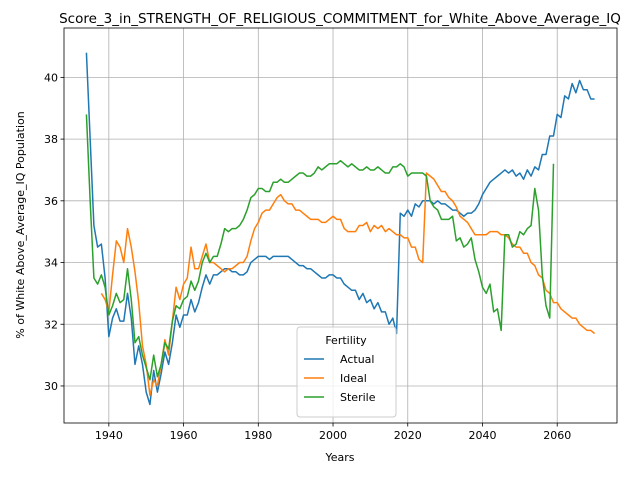 The width and height of the screenshot is (640, 480). I want to click on x-axis-label: Years, so click(339, 457).